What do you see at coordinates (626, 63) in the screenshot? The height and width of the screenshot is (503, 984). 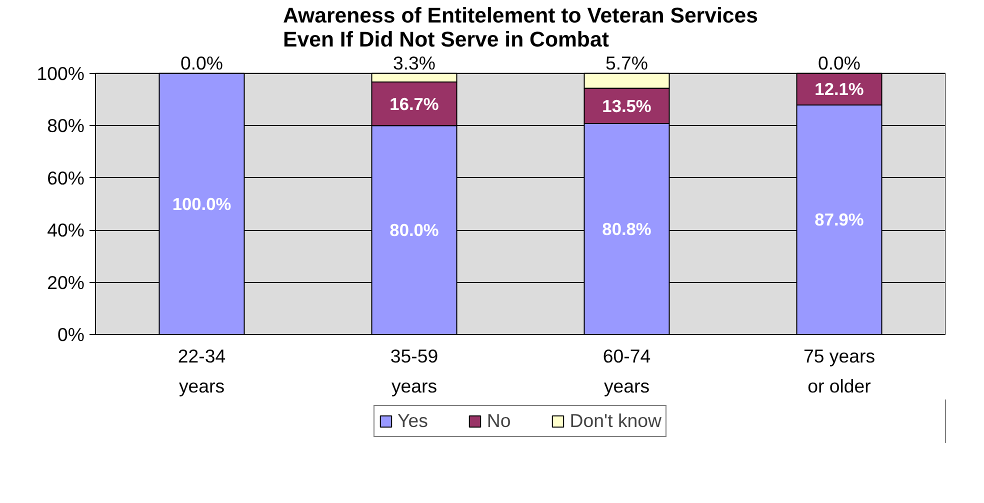 I see `data-label: 5.7%` at bounding box center [626, 63].